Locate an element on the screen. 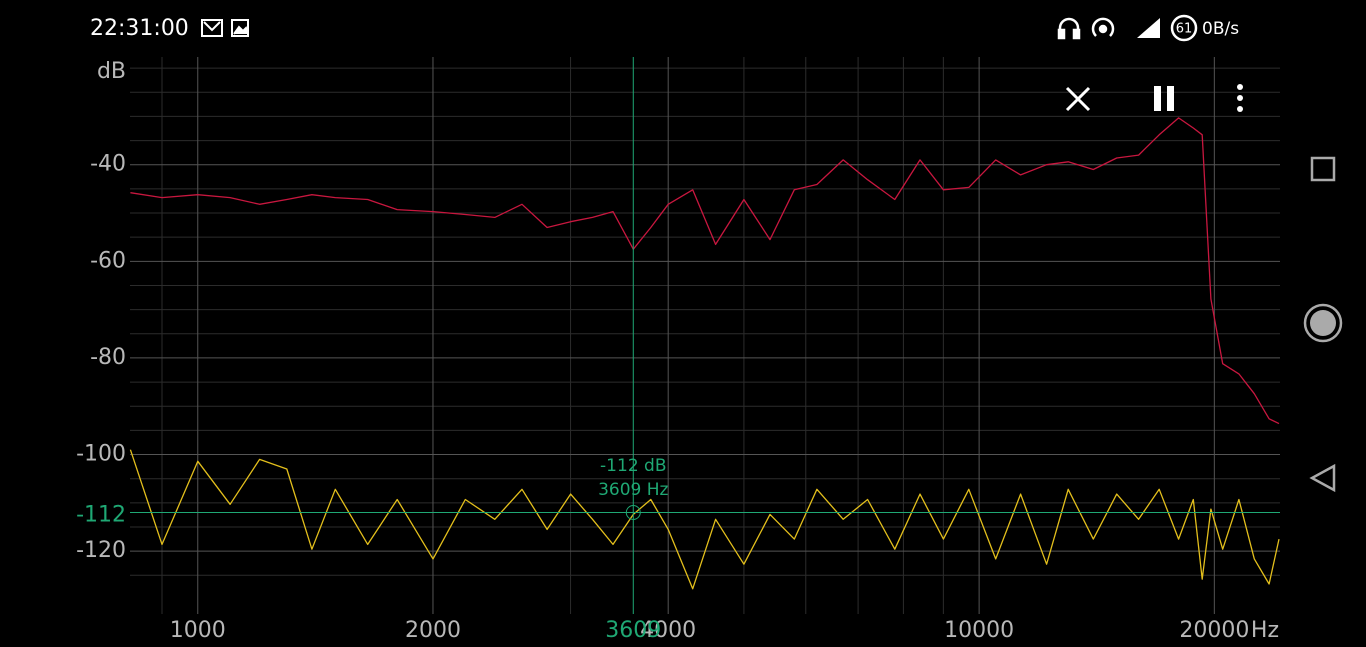  network-speed: 0B/s is located at coordinates (1220, 29).